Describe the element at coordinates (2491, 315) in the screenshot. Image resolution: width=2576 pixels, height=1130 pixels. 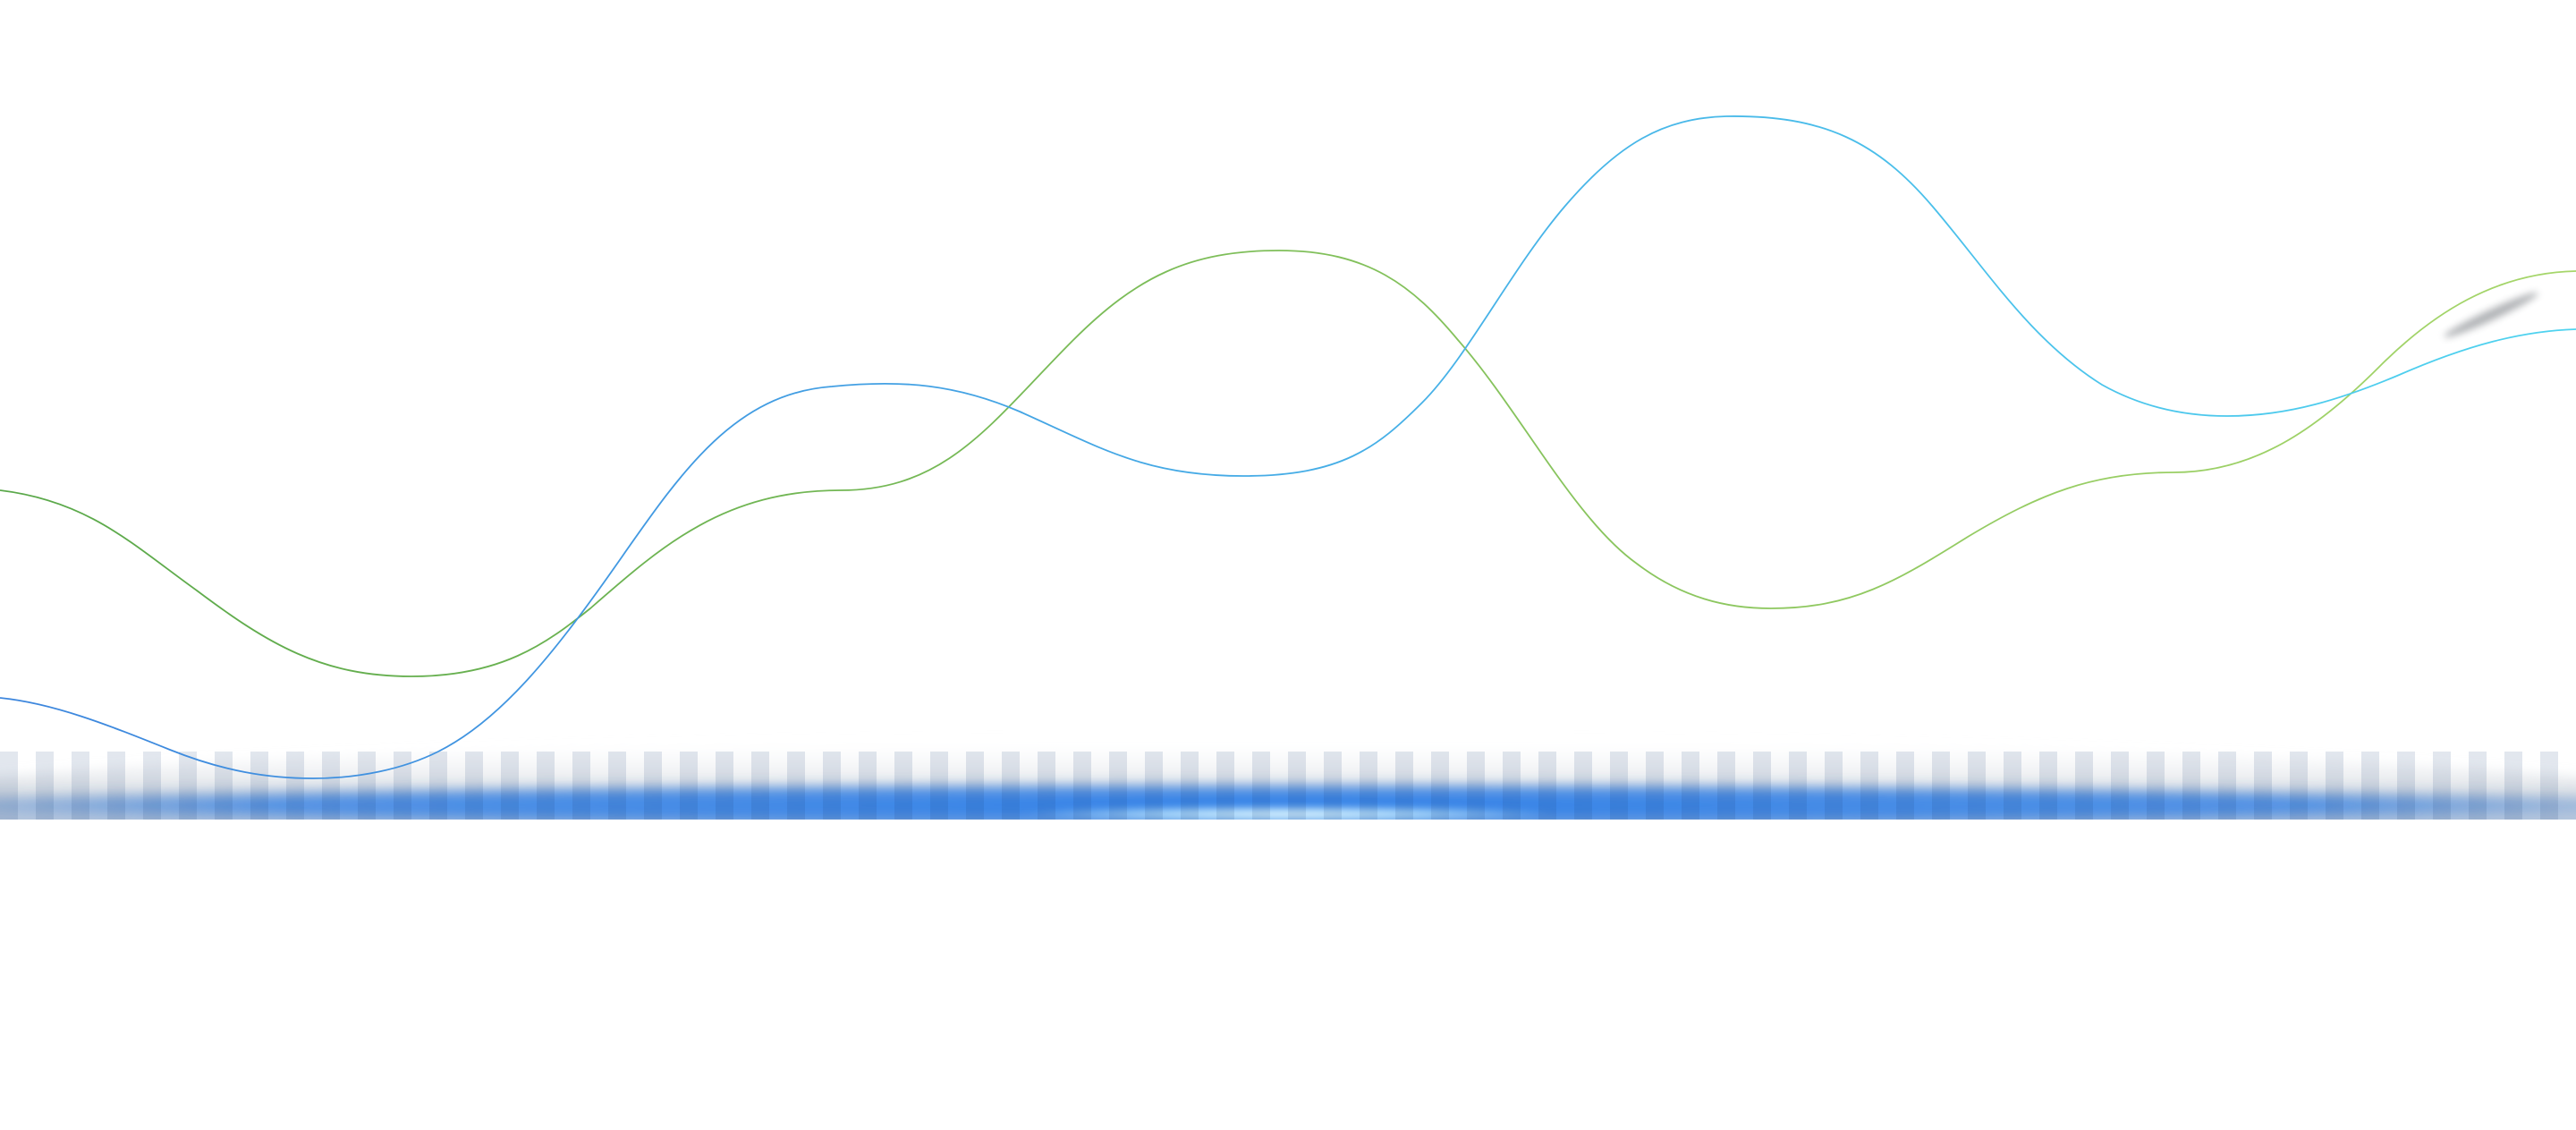
I see `shadow-smudge` at that location.